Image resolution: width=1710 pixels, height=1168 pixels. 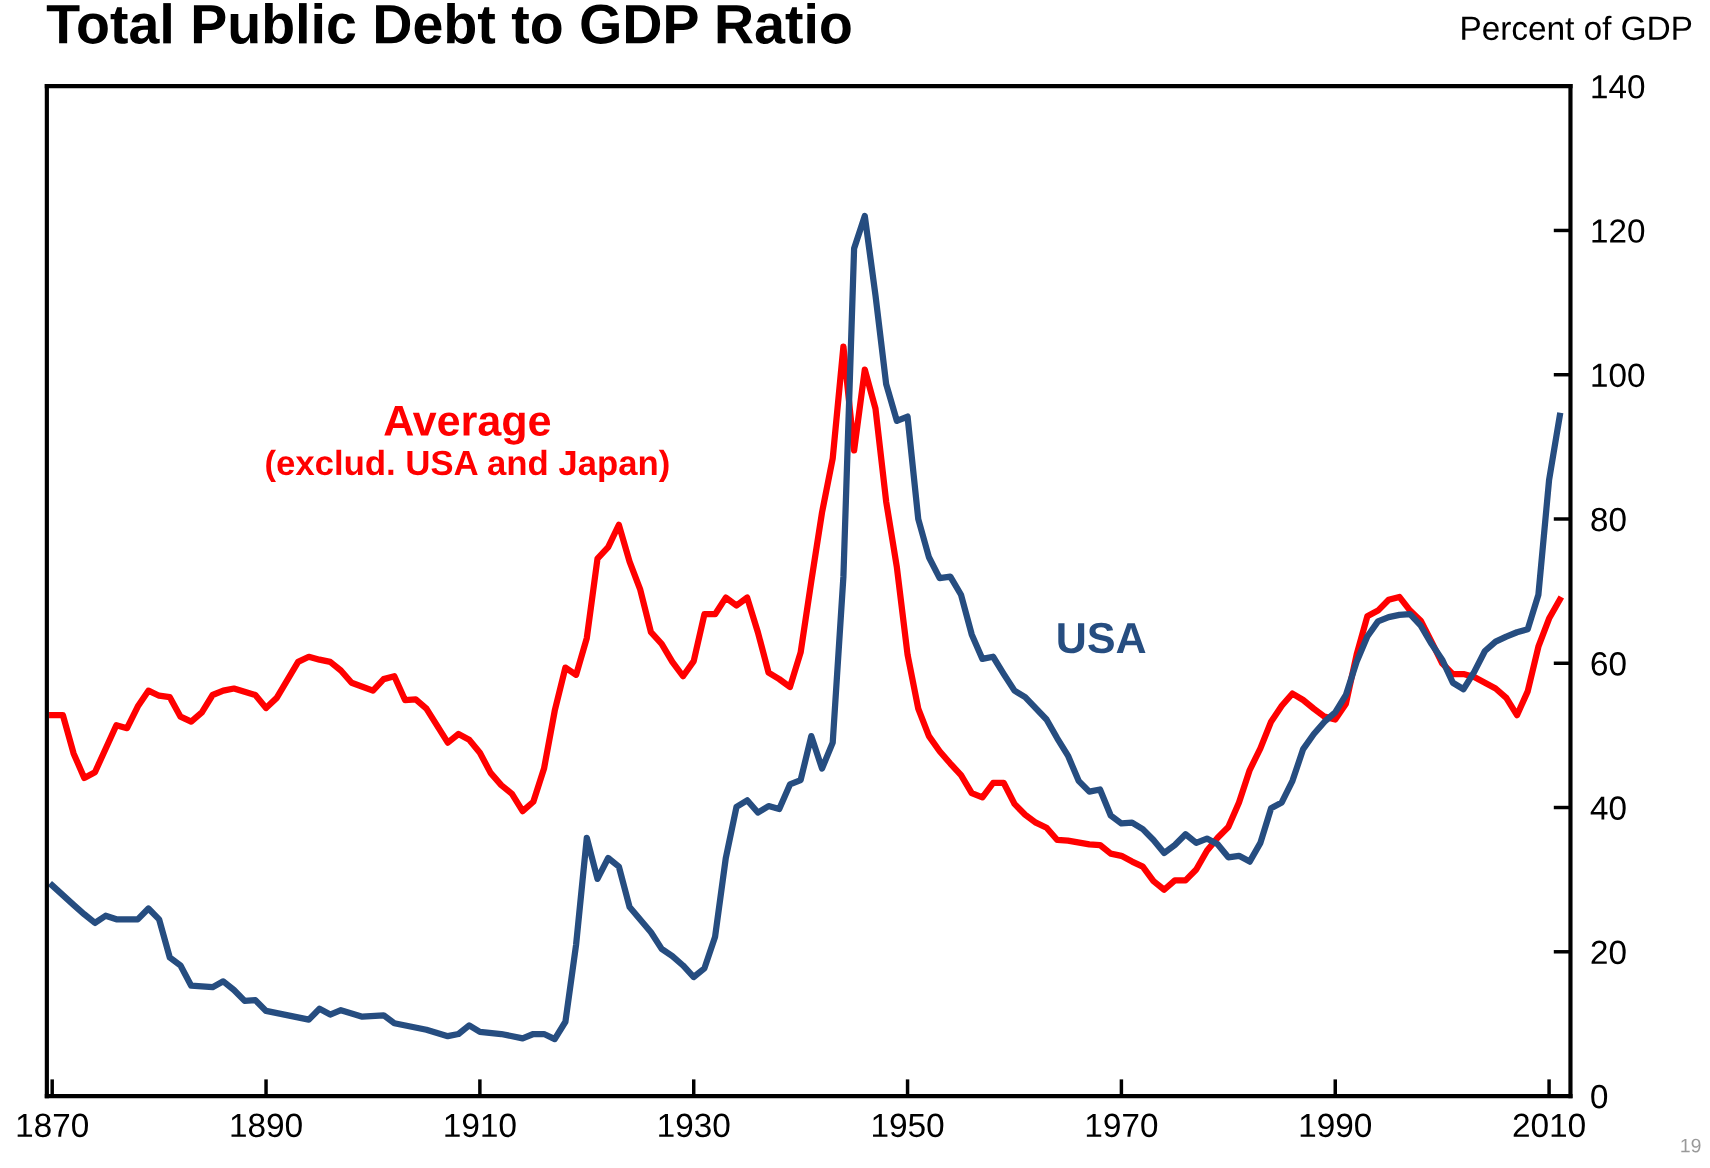 What do you see at coordinates (1549, 1125) in the screenshot?
I see `x-tick-label: 2010` at bounding box center [1549, 1125].